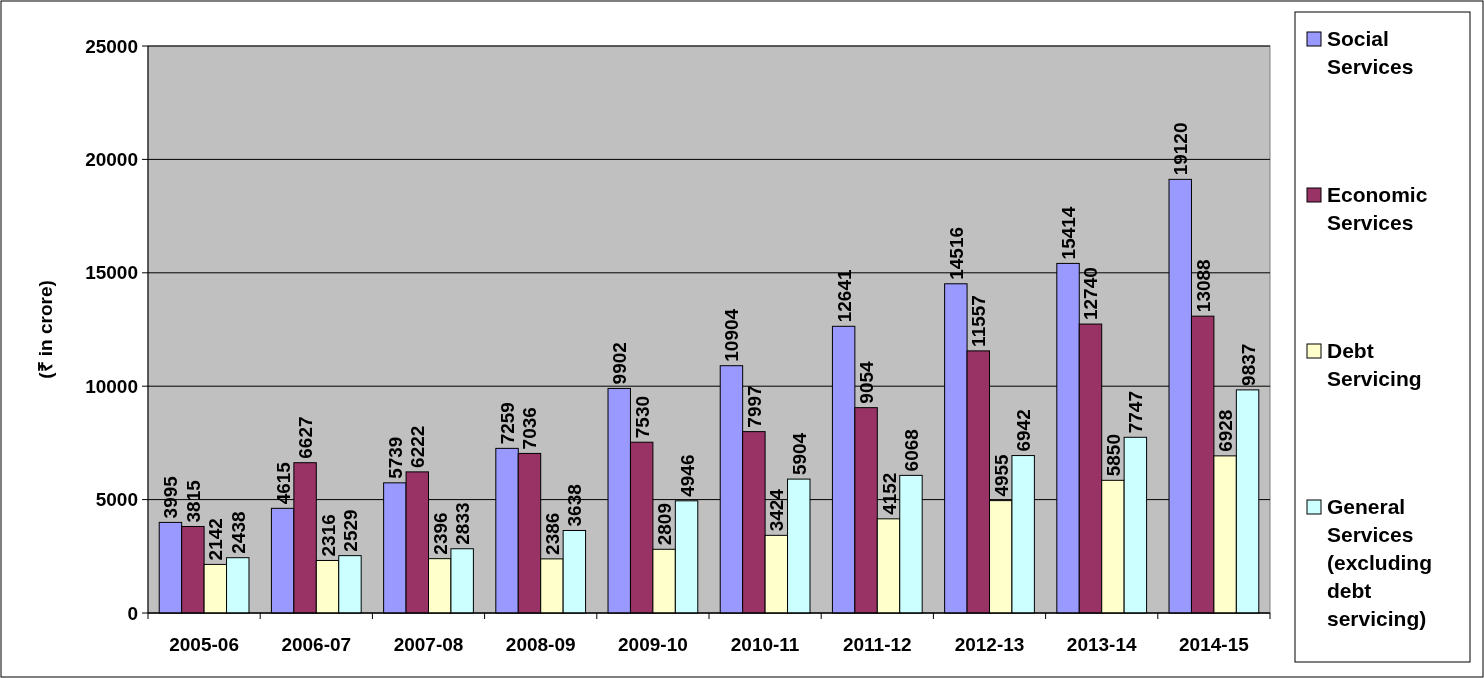  What do you see at coordinates (350, 530) in the screenshot?
I see `data-label: 2529` at bounding box center [350, 530].